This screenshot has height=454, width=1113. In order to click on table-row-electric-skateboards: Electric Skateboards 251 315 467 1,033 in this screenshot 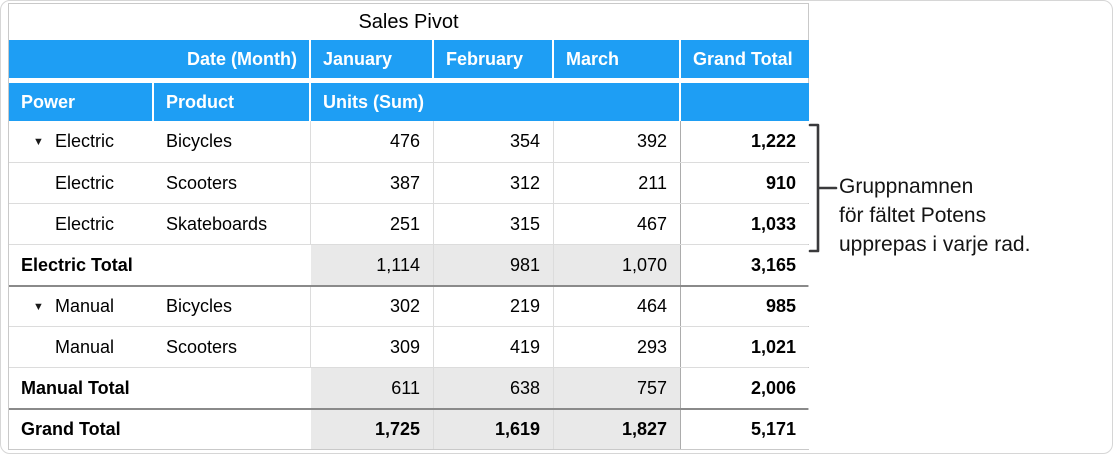, I will do `click(409, 223)`.